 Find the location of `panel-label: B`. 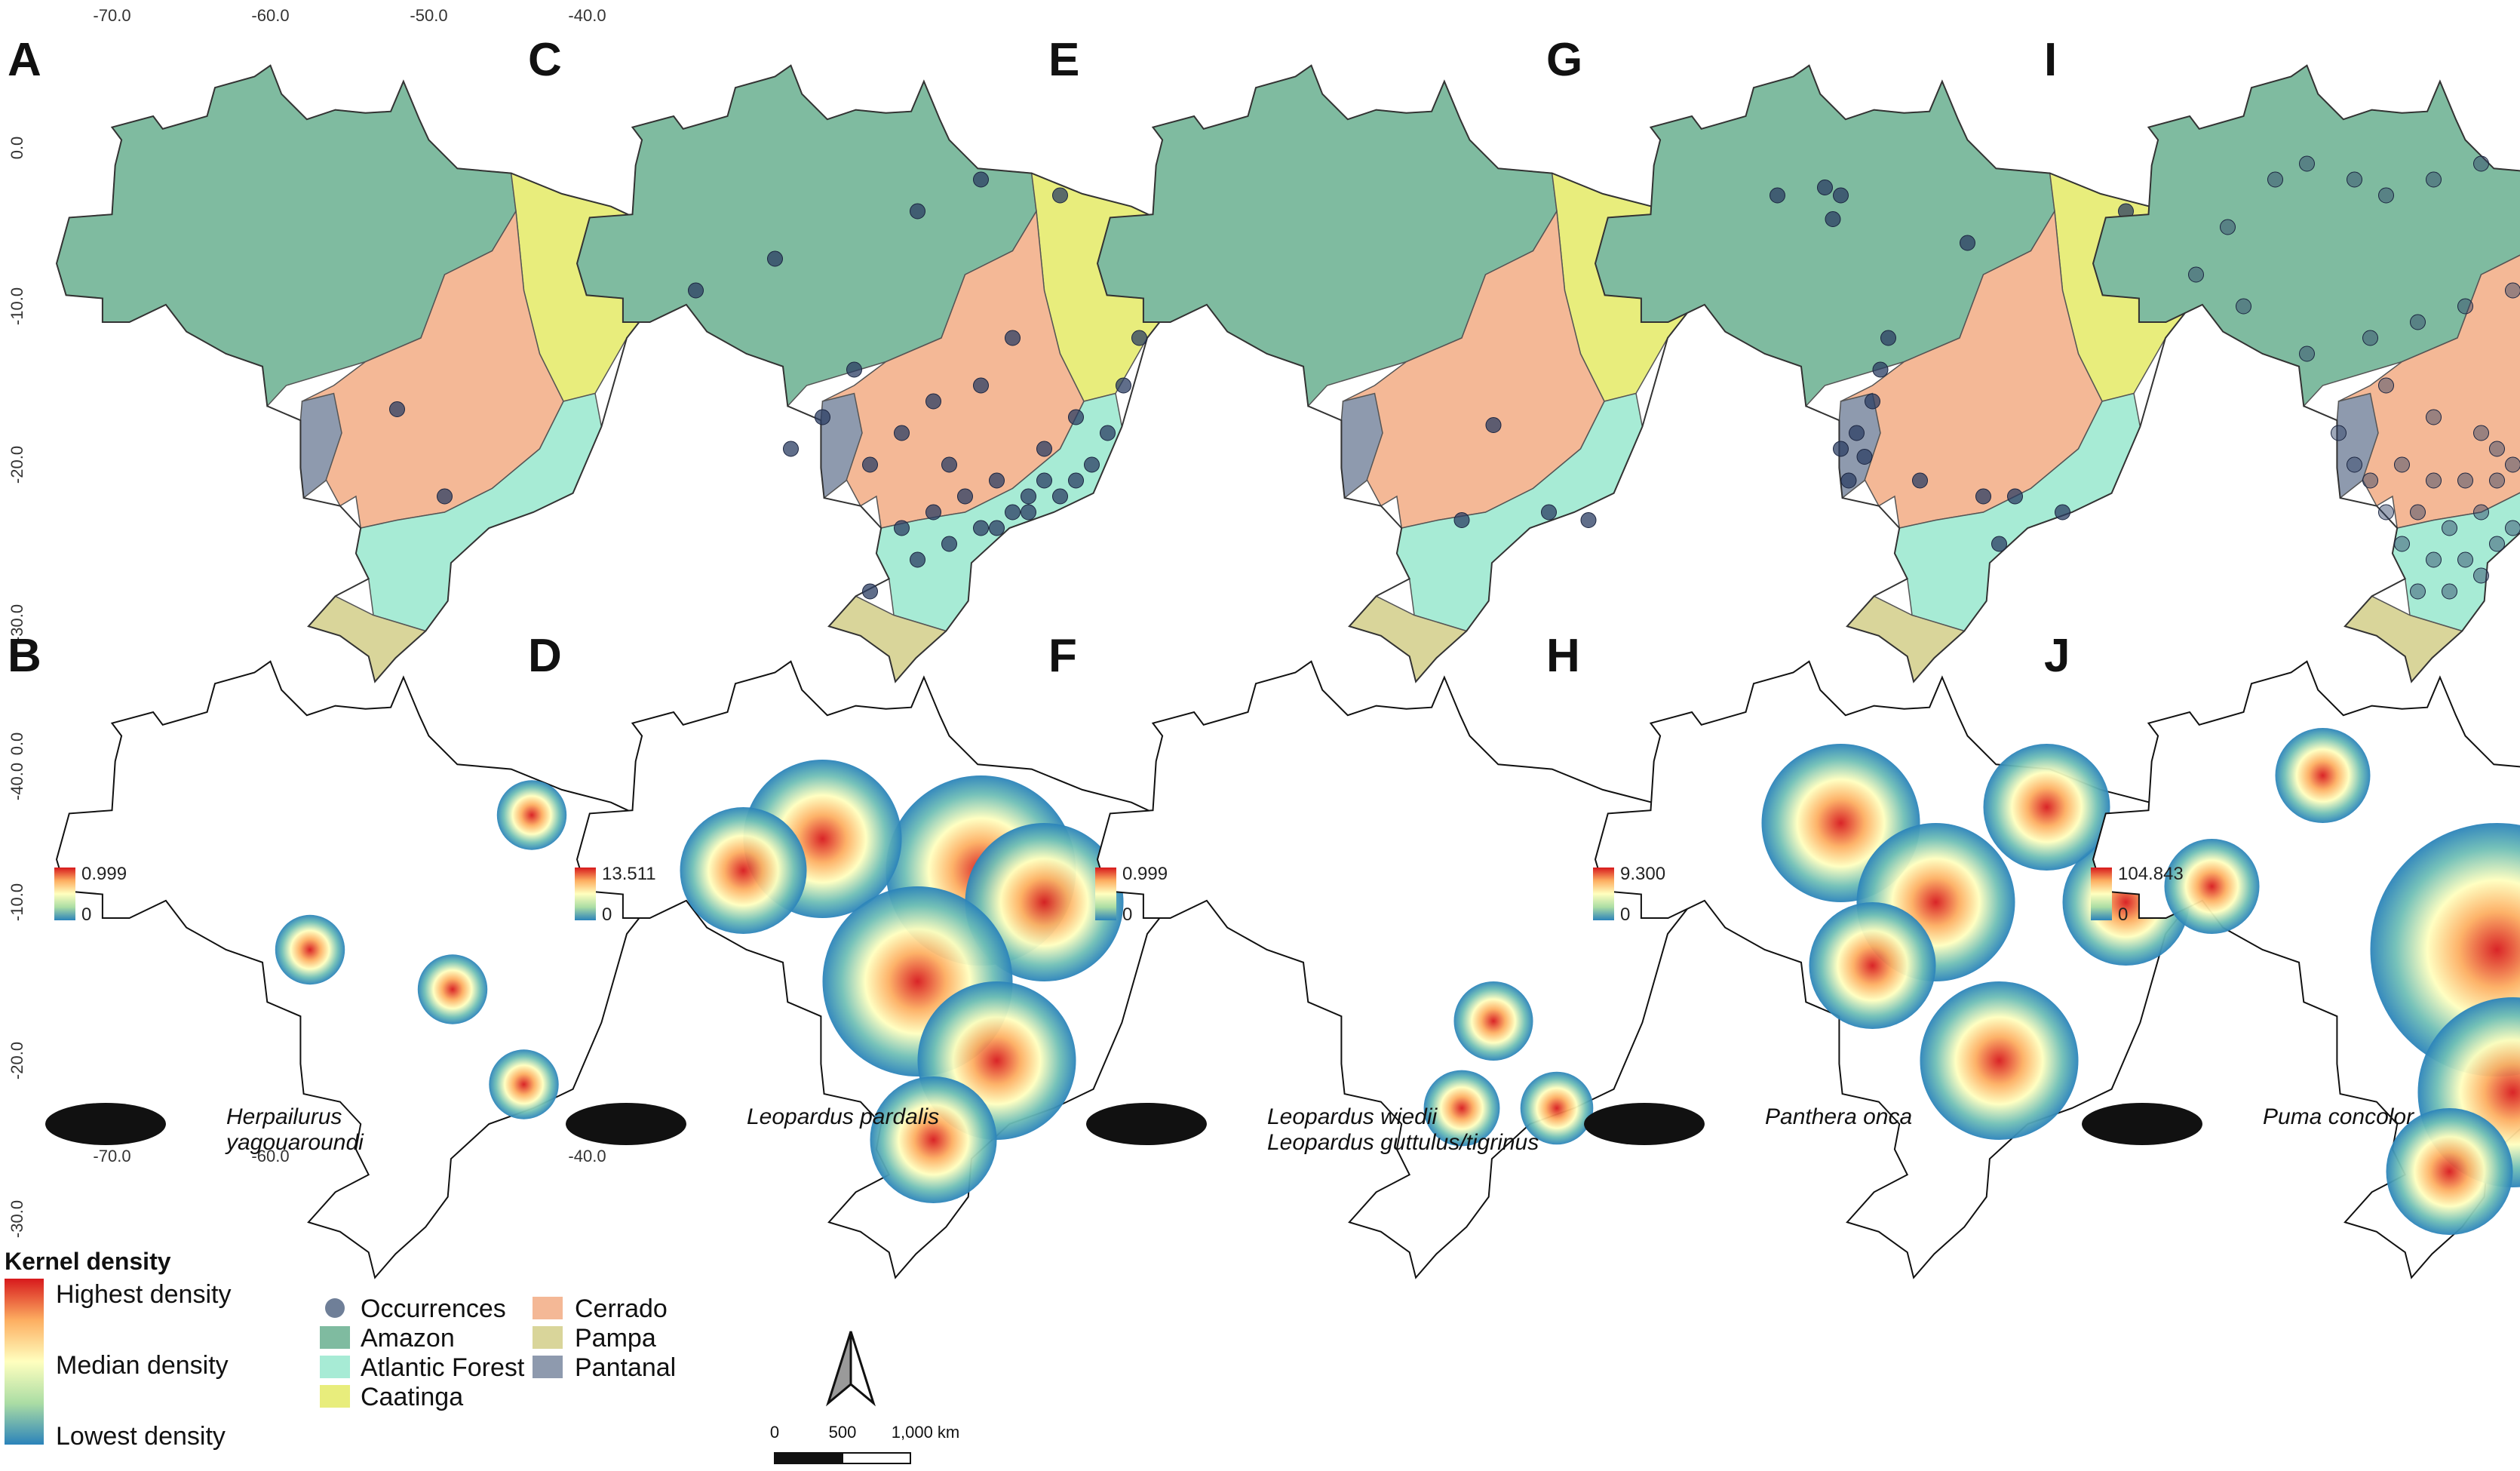

panel-label: B is located at coordinates (24, 656).